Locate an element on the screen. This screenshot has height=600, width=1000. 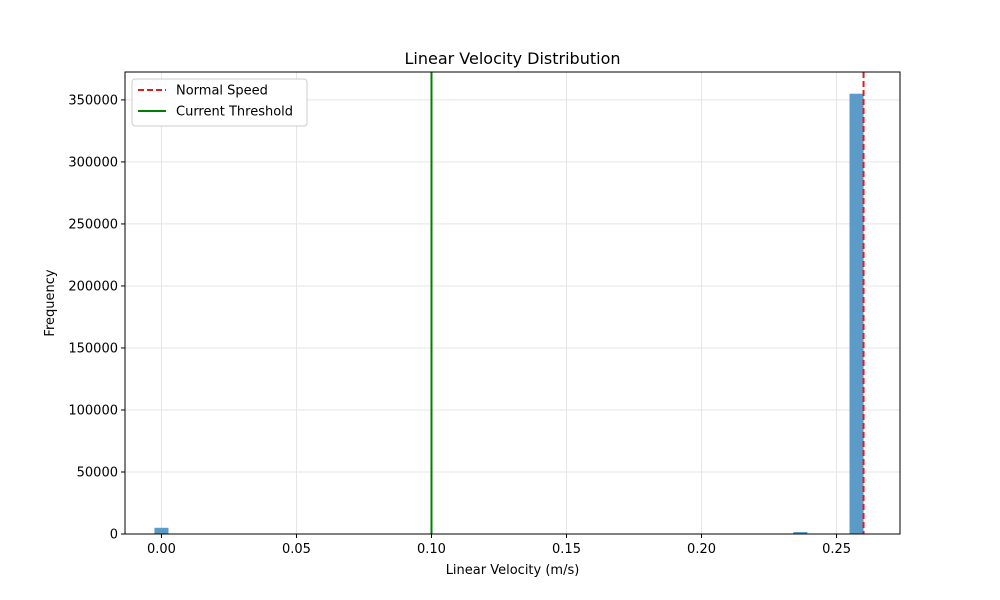
legend-box is located at coordinates (219, 102).